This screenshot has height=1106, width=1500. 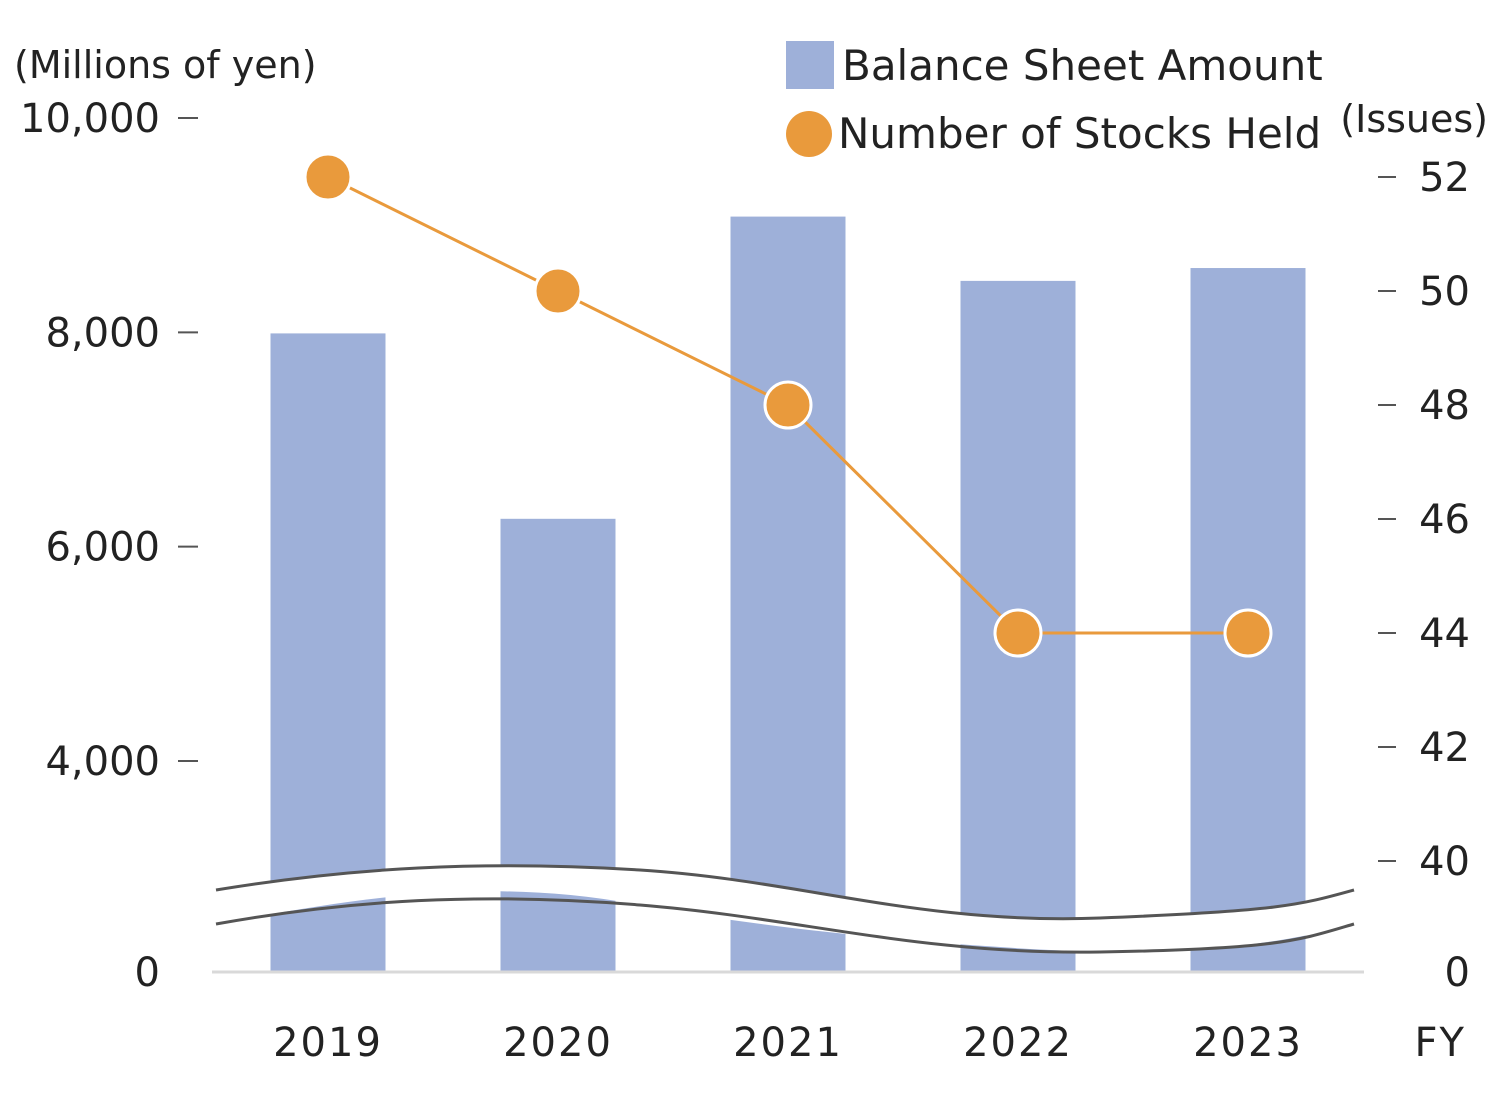 I want to click on category-label: 2023, so click(x=1248, y=1043).